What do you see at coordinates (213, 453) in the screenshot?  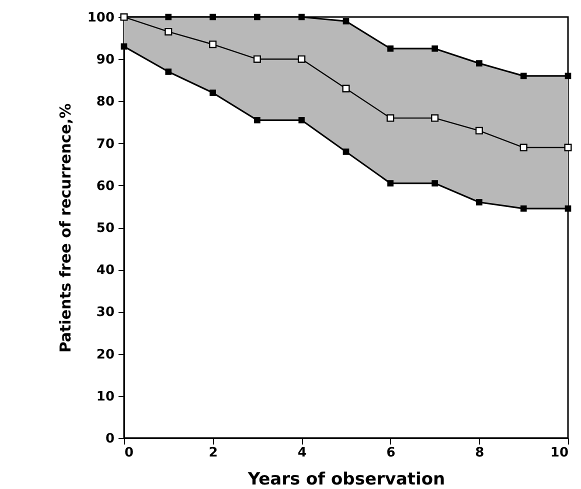 I see `x-tick-label: 2` at bounding box center [213, 453].